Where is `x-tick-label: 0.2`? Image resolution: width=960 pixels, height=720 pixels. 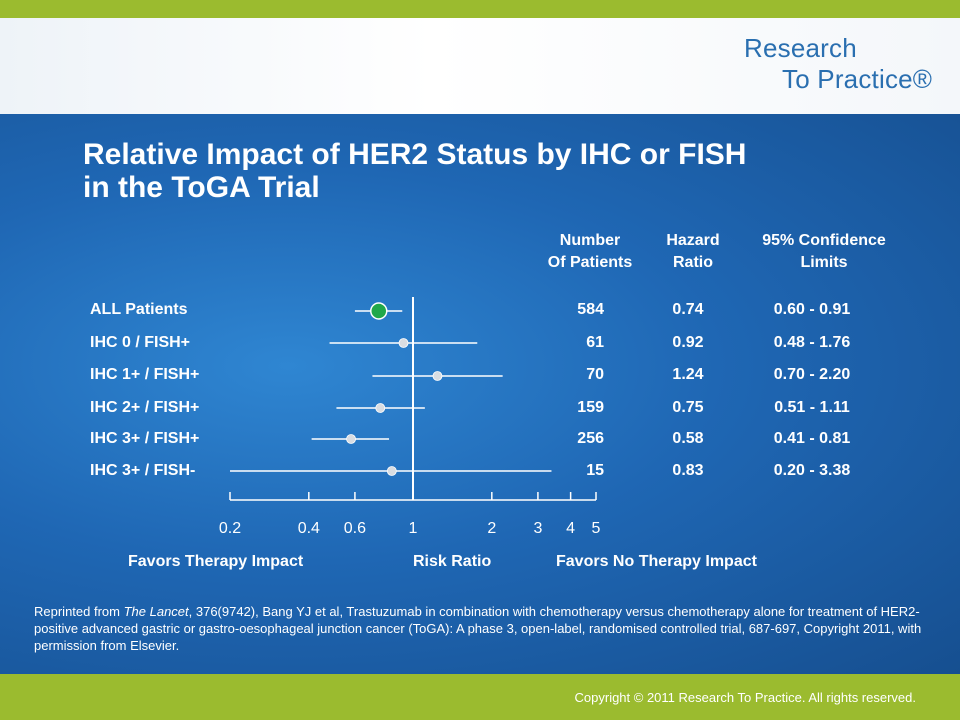 x-tick-label: 0.2 is located at coordinates (230, 528).